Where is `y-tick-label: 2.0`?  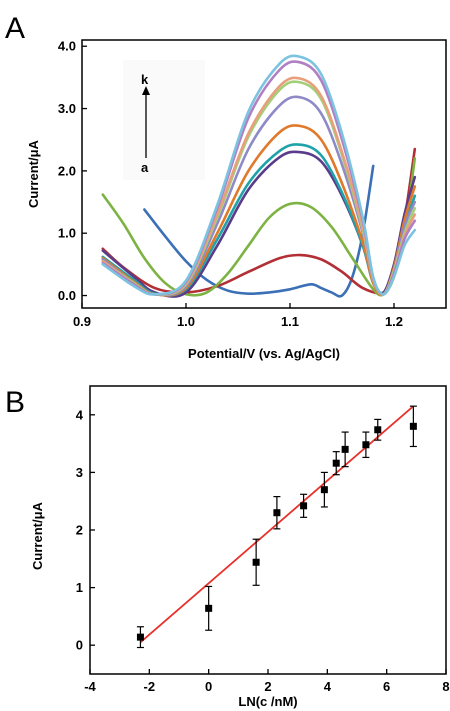
y-tick-label: 2.0 is located at coordinates (67, 170).